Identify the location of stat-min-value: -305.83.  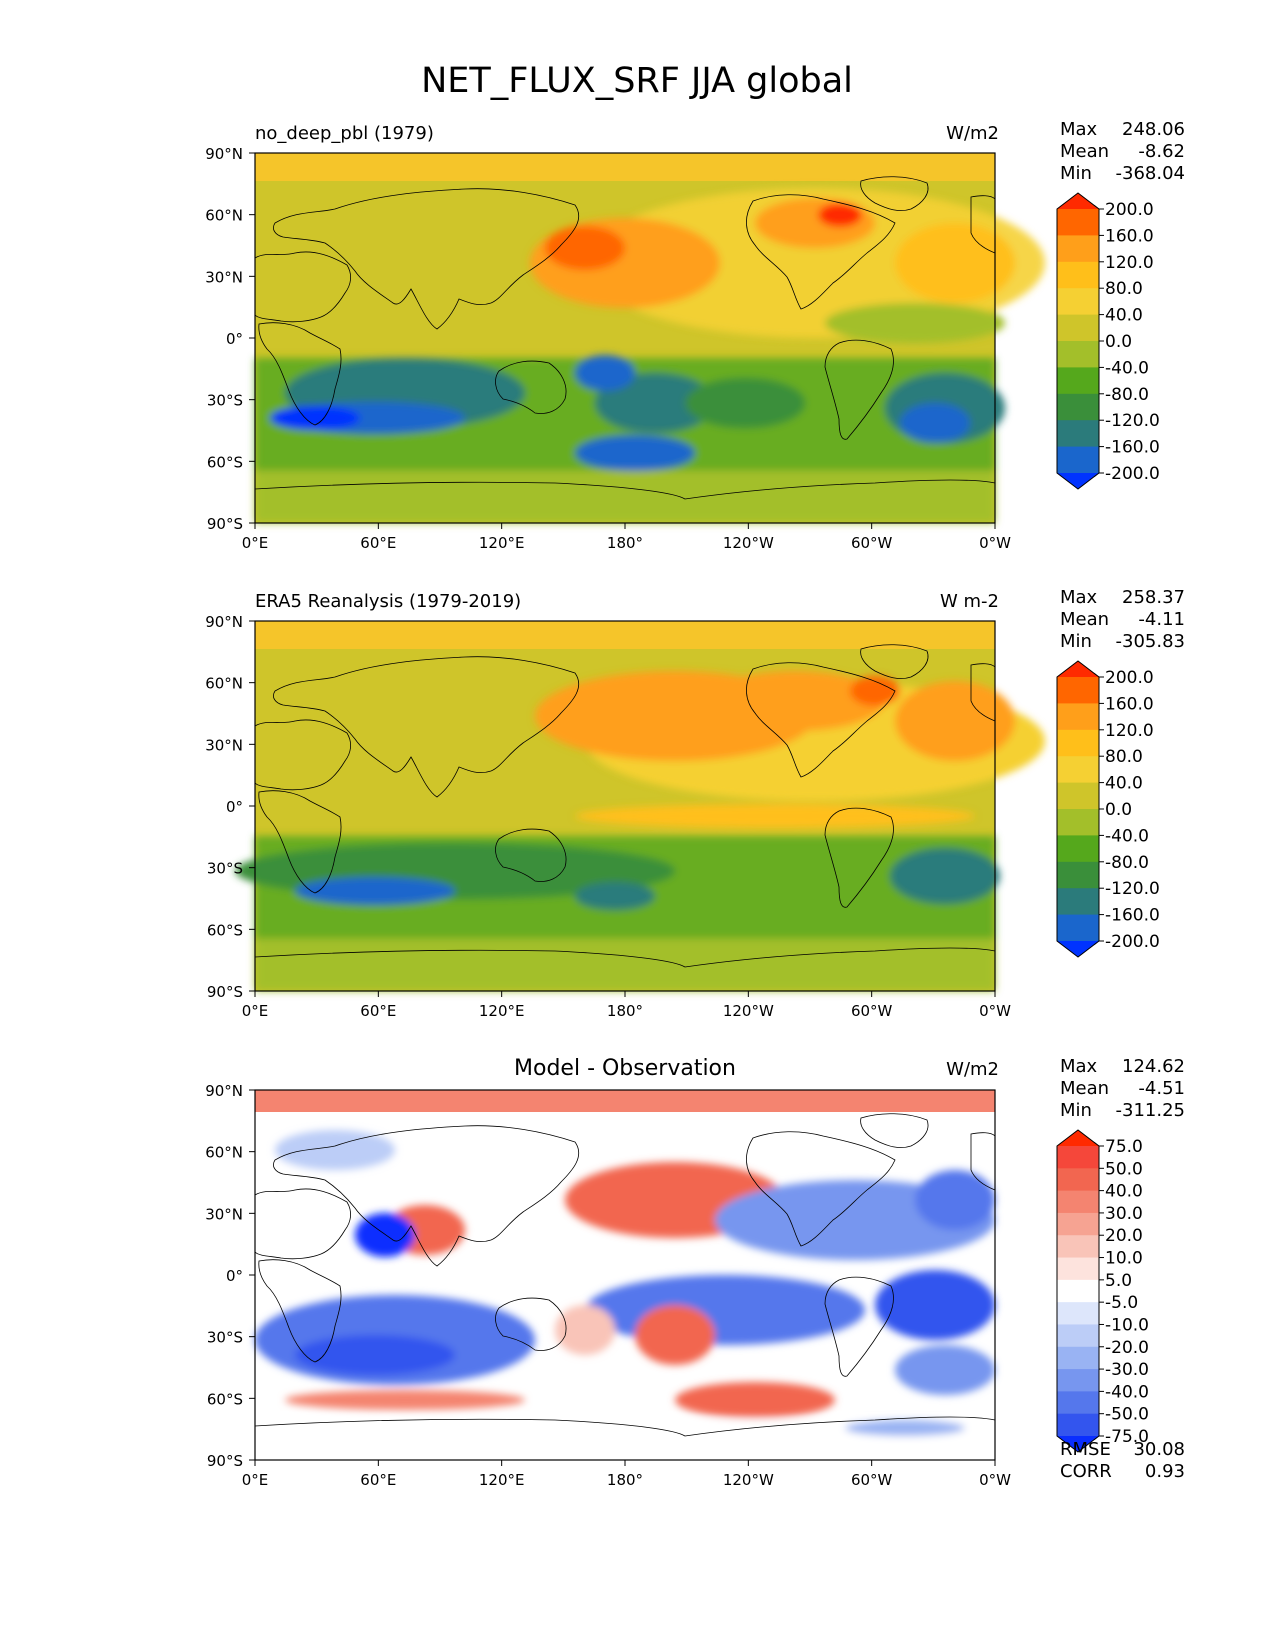
(1150, 641).